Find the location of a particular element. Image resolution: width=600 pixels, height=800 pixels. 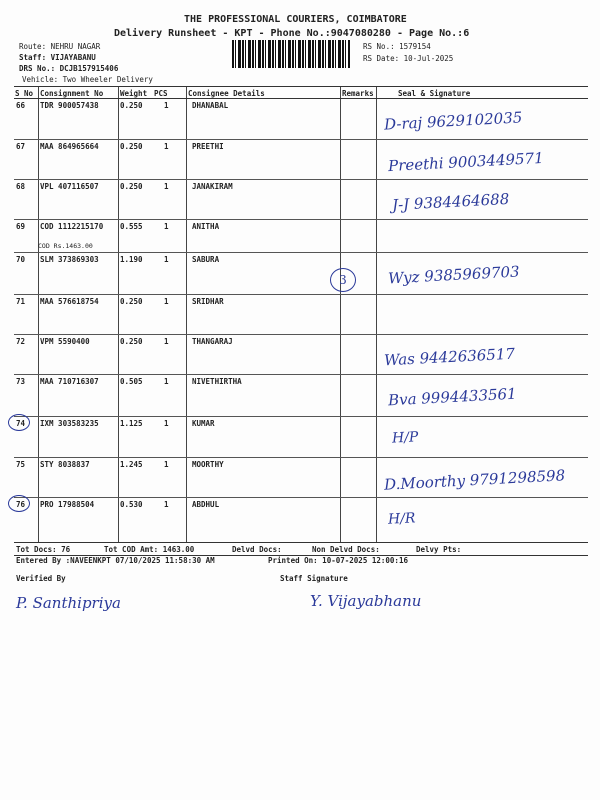

route: Route: NEHRU NAGAR is located at coordinates (60, 46).